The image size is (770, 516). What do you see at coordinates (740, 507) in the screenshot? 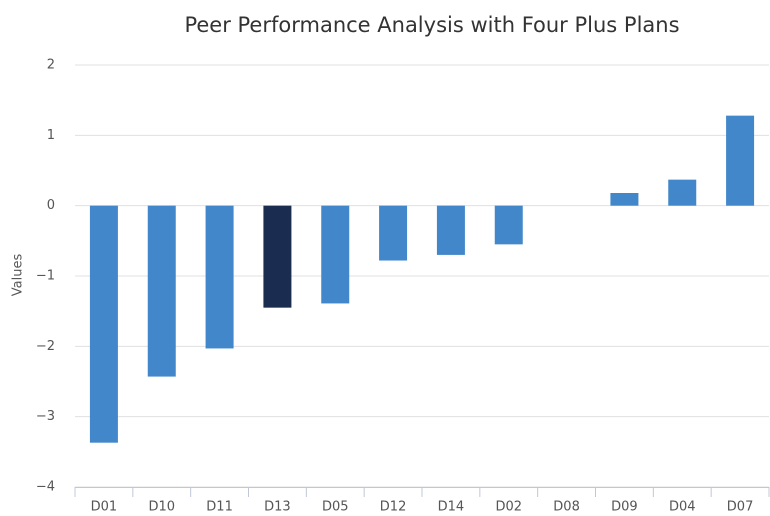
I see `x-tick-label: D07` at bounding box center [740, 507].